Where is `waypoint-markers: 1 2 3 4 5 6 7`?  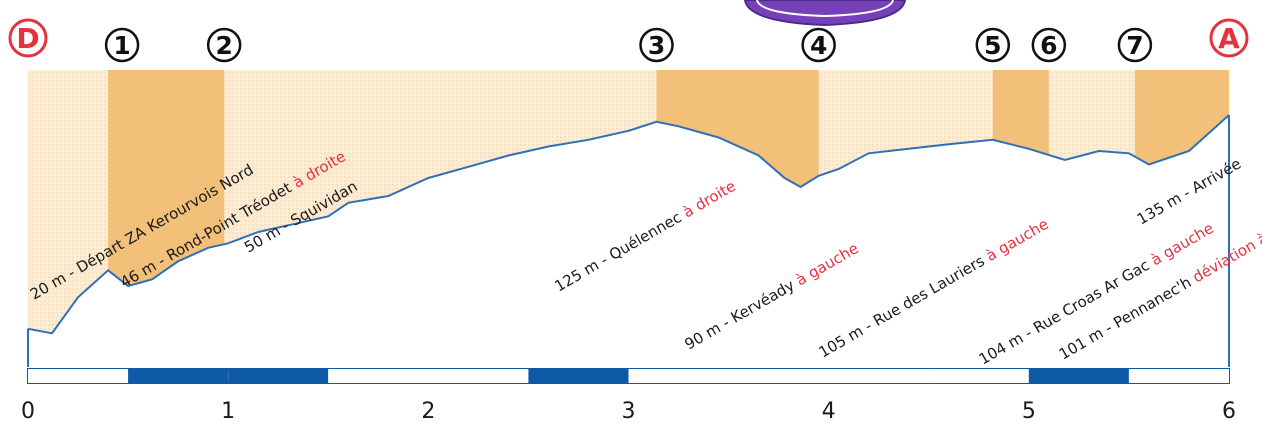 waypoint-markers: 1 2 3 4 5 6 7 is located at coordinates (628, 45).